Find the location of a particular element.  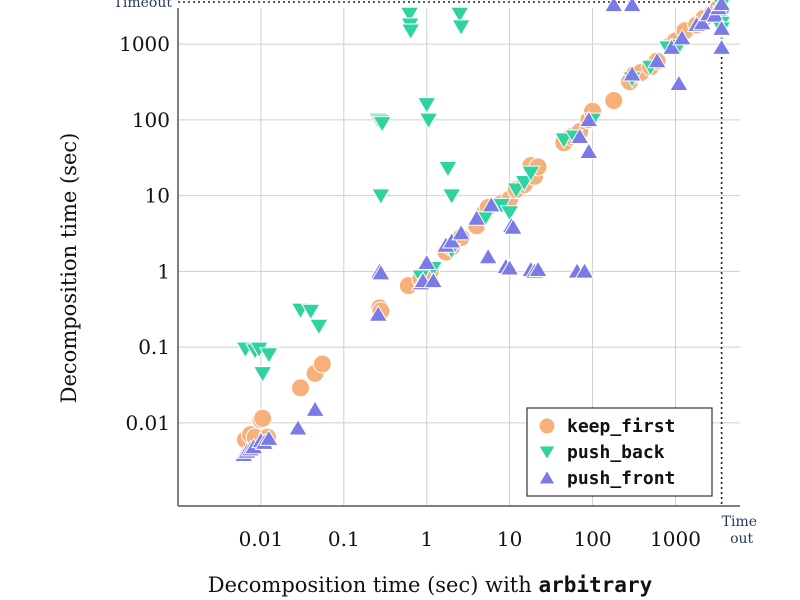

x-tick-label: 1000 is located at coordinates (675, 539).